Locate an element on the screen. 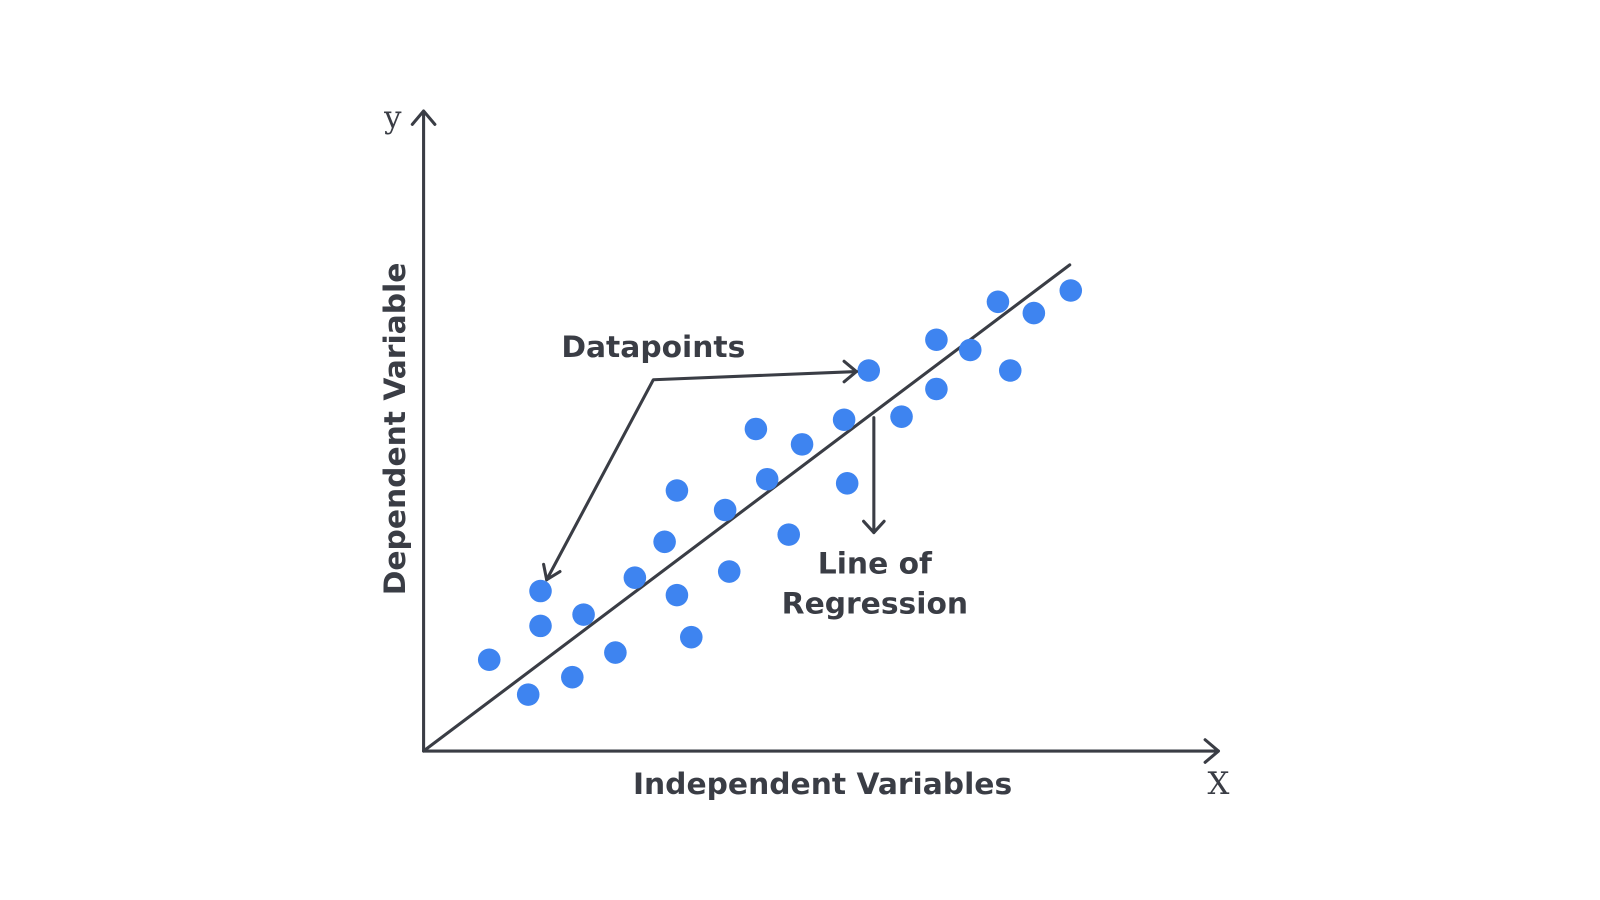  regression-label: Regression is located at coordinates (875, 604).